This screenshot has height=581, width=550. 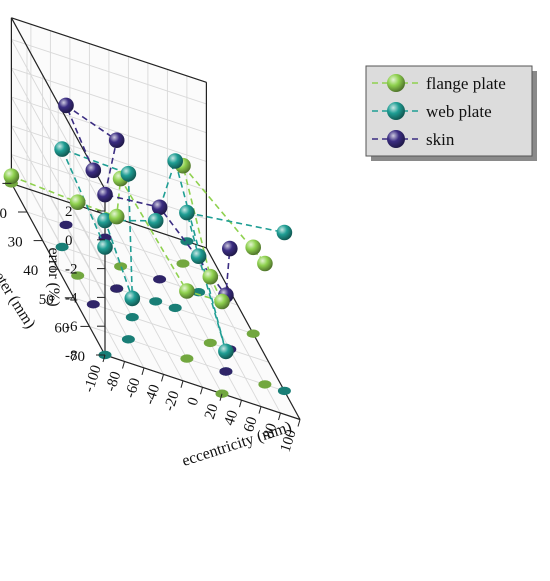 I want to click on x-tick-label: 40, so click(x=231, y=417).